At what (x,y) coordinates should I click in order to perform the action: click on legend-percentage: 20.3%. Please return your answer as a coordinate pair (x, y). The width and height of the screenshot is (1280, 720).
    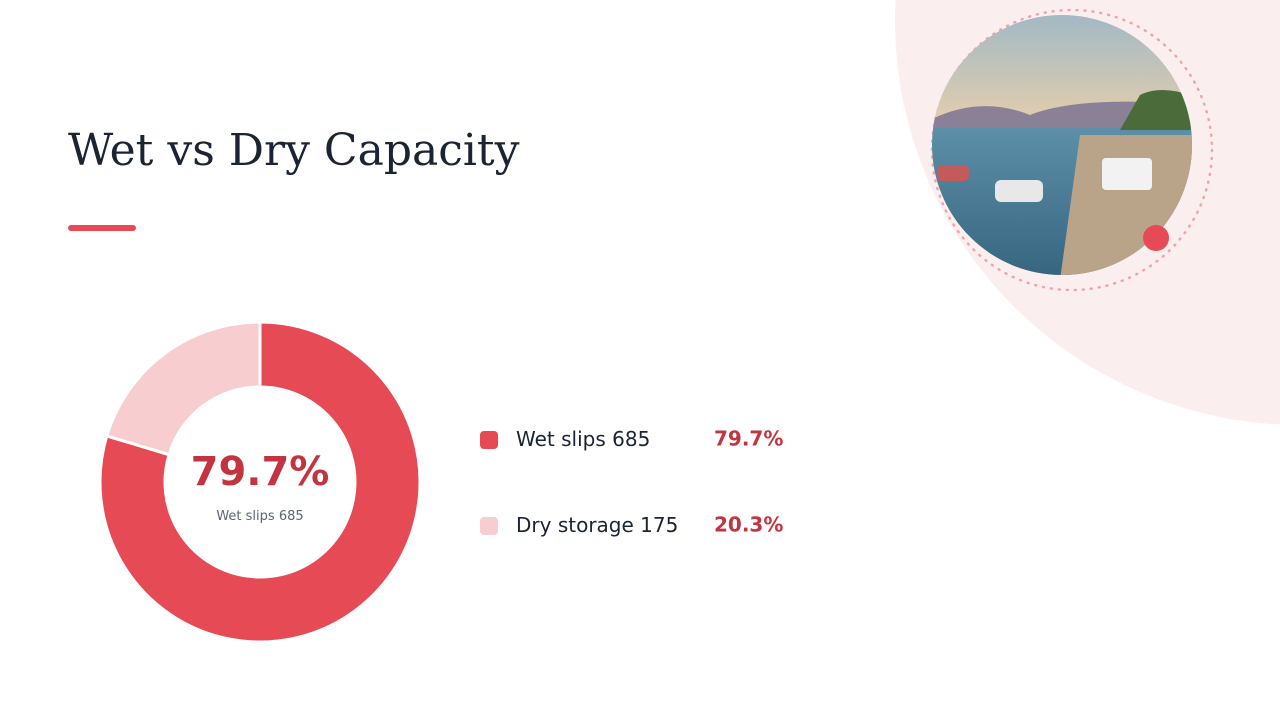
    Looking at the image, I should click on (748, 525).